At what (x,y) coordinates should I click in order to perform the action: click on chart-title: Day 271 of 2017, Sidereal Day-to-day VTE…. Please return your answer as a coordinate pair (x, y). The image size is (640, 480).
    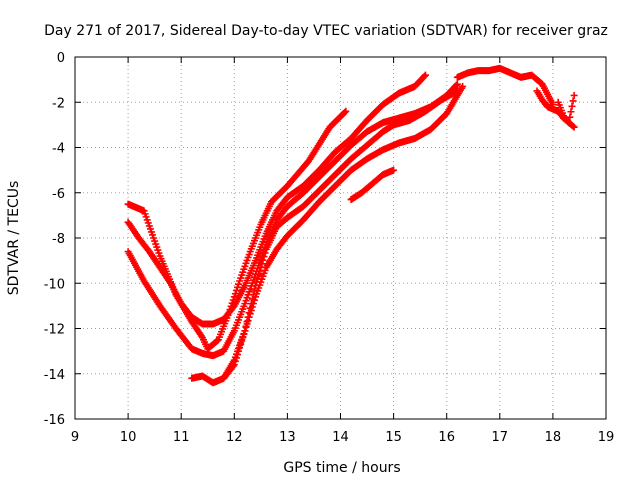
    Looking at the image, I should click on (326, 31).